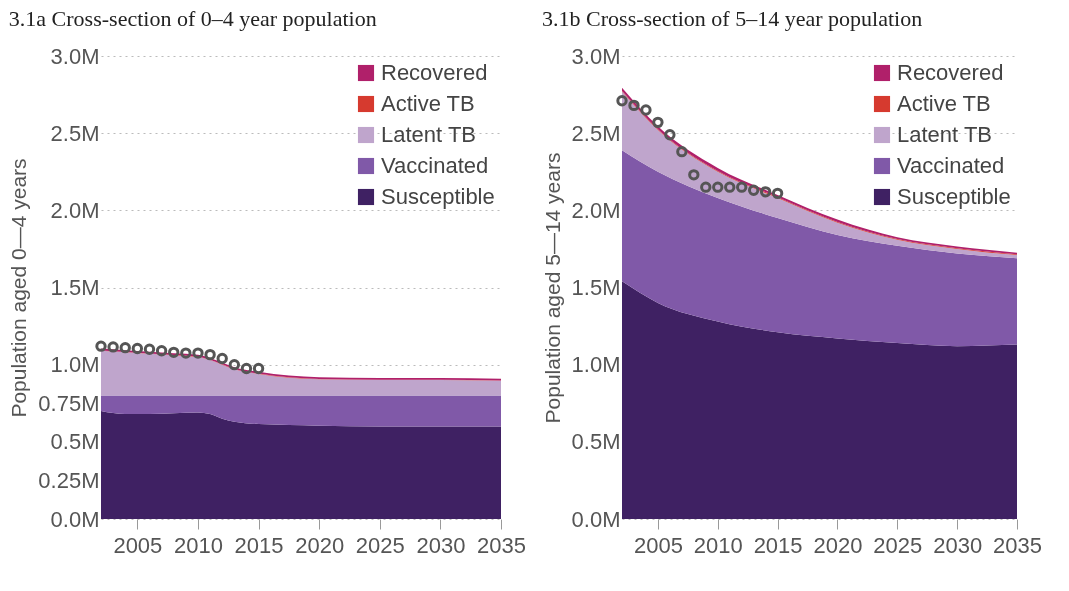  What do you see at coordinates (69, 403) in the screenshot?
I see `y-tick-label: 0.75M` at bounding box center [69, 403].